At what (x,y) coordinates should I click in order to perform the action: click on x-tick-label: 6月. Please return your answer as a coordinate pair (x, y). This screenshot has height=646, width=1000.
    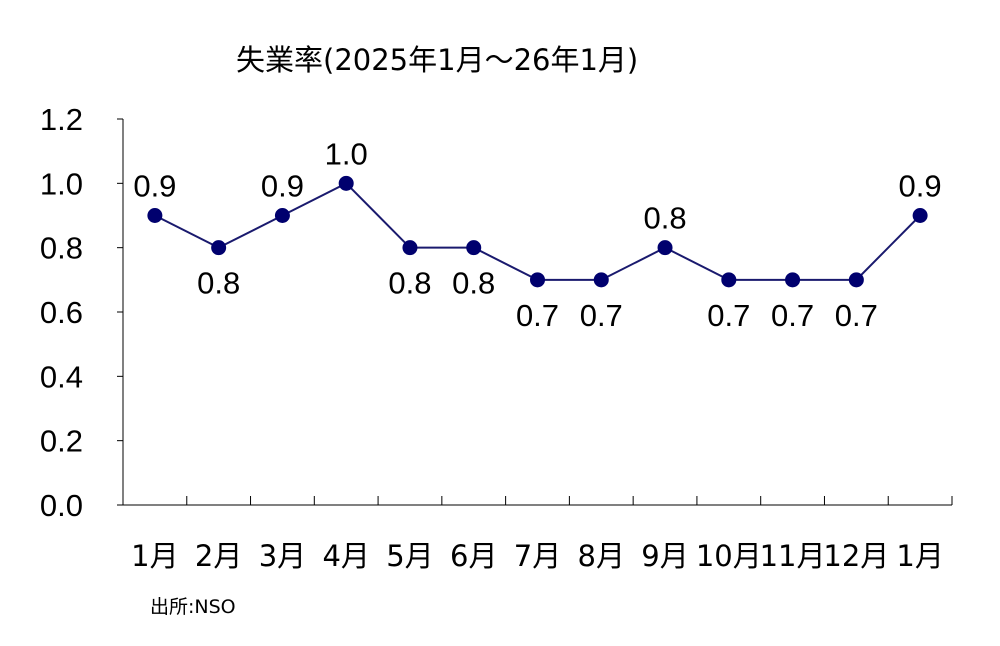
    Looking at the image, I should click on (473, 556).